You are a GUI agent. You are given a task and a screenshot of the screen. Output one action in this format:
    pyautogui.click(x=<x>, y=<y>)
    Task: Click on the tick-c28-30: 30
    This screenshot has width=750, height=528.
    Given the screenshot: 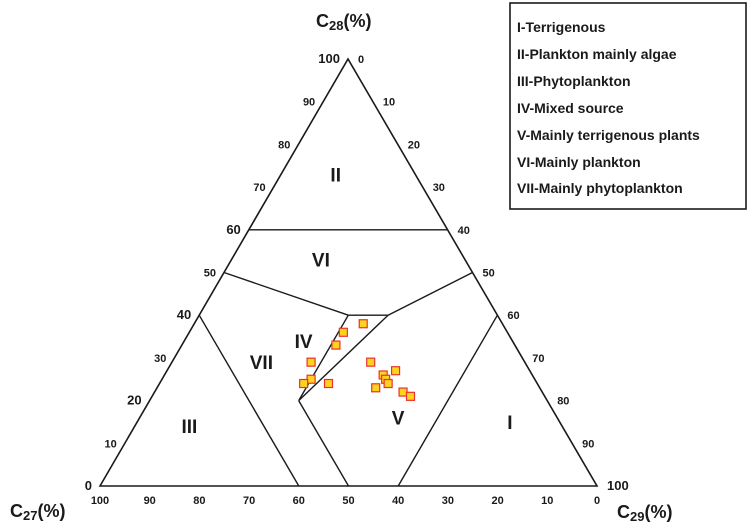 What is the action you would take?
    pyautogui.click(x=160, y=359)
    